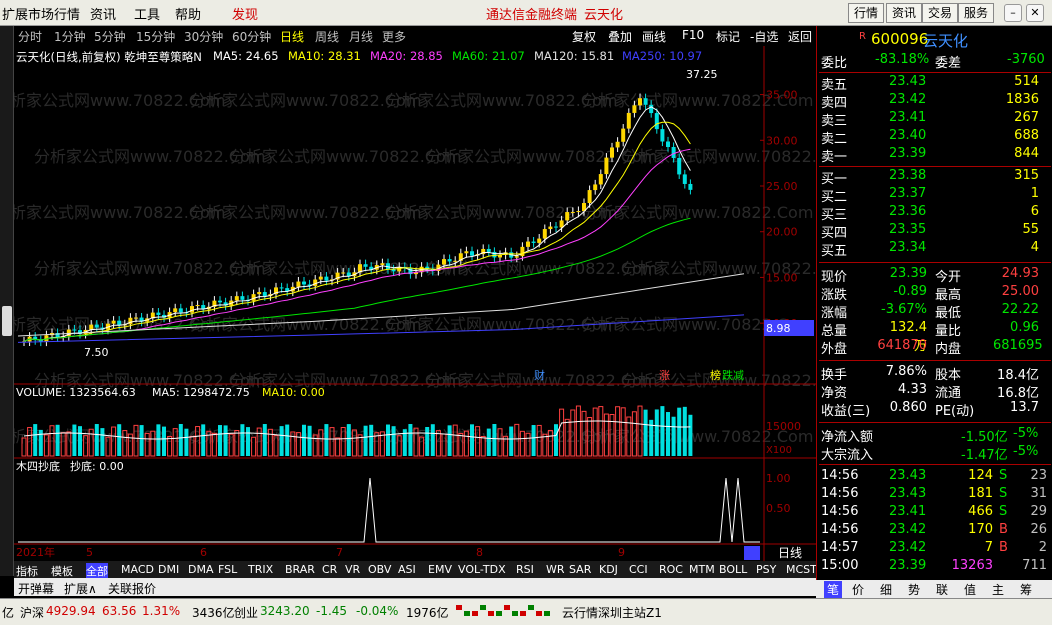 Image resolution: width=1052 pixels, height=625 pixels. What do you see at coordinates (580, 569) in the screenshot?
I see `indicator-tab: SAR` at bounding box center [580, 569].